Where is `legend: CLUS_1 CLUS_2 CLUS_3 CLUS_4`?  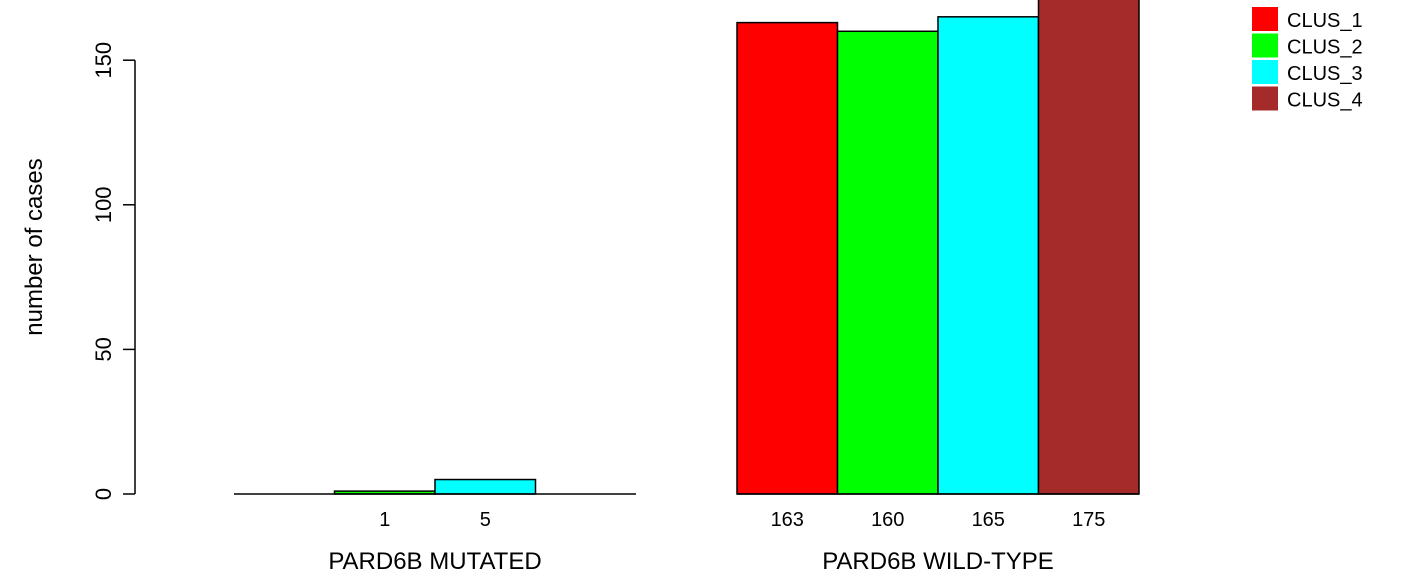 legend: CLUS_1 CLUS_2 CLUS_3 CLUS_4 is located at coordinates (1307, 59).